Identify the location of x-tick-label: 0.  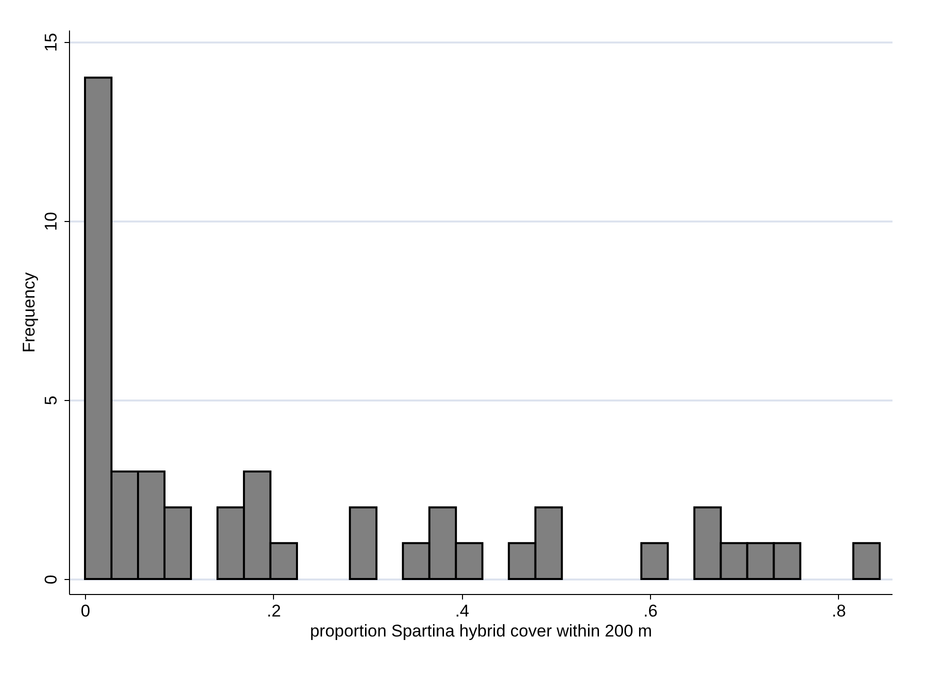
(85, 611).